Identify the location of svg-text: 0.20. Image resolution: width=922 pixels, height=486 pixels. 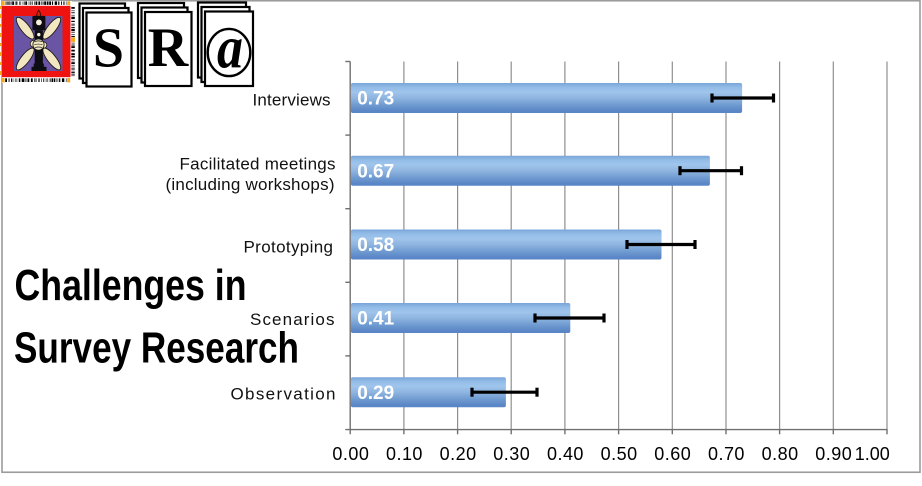
(458, 454).